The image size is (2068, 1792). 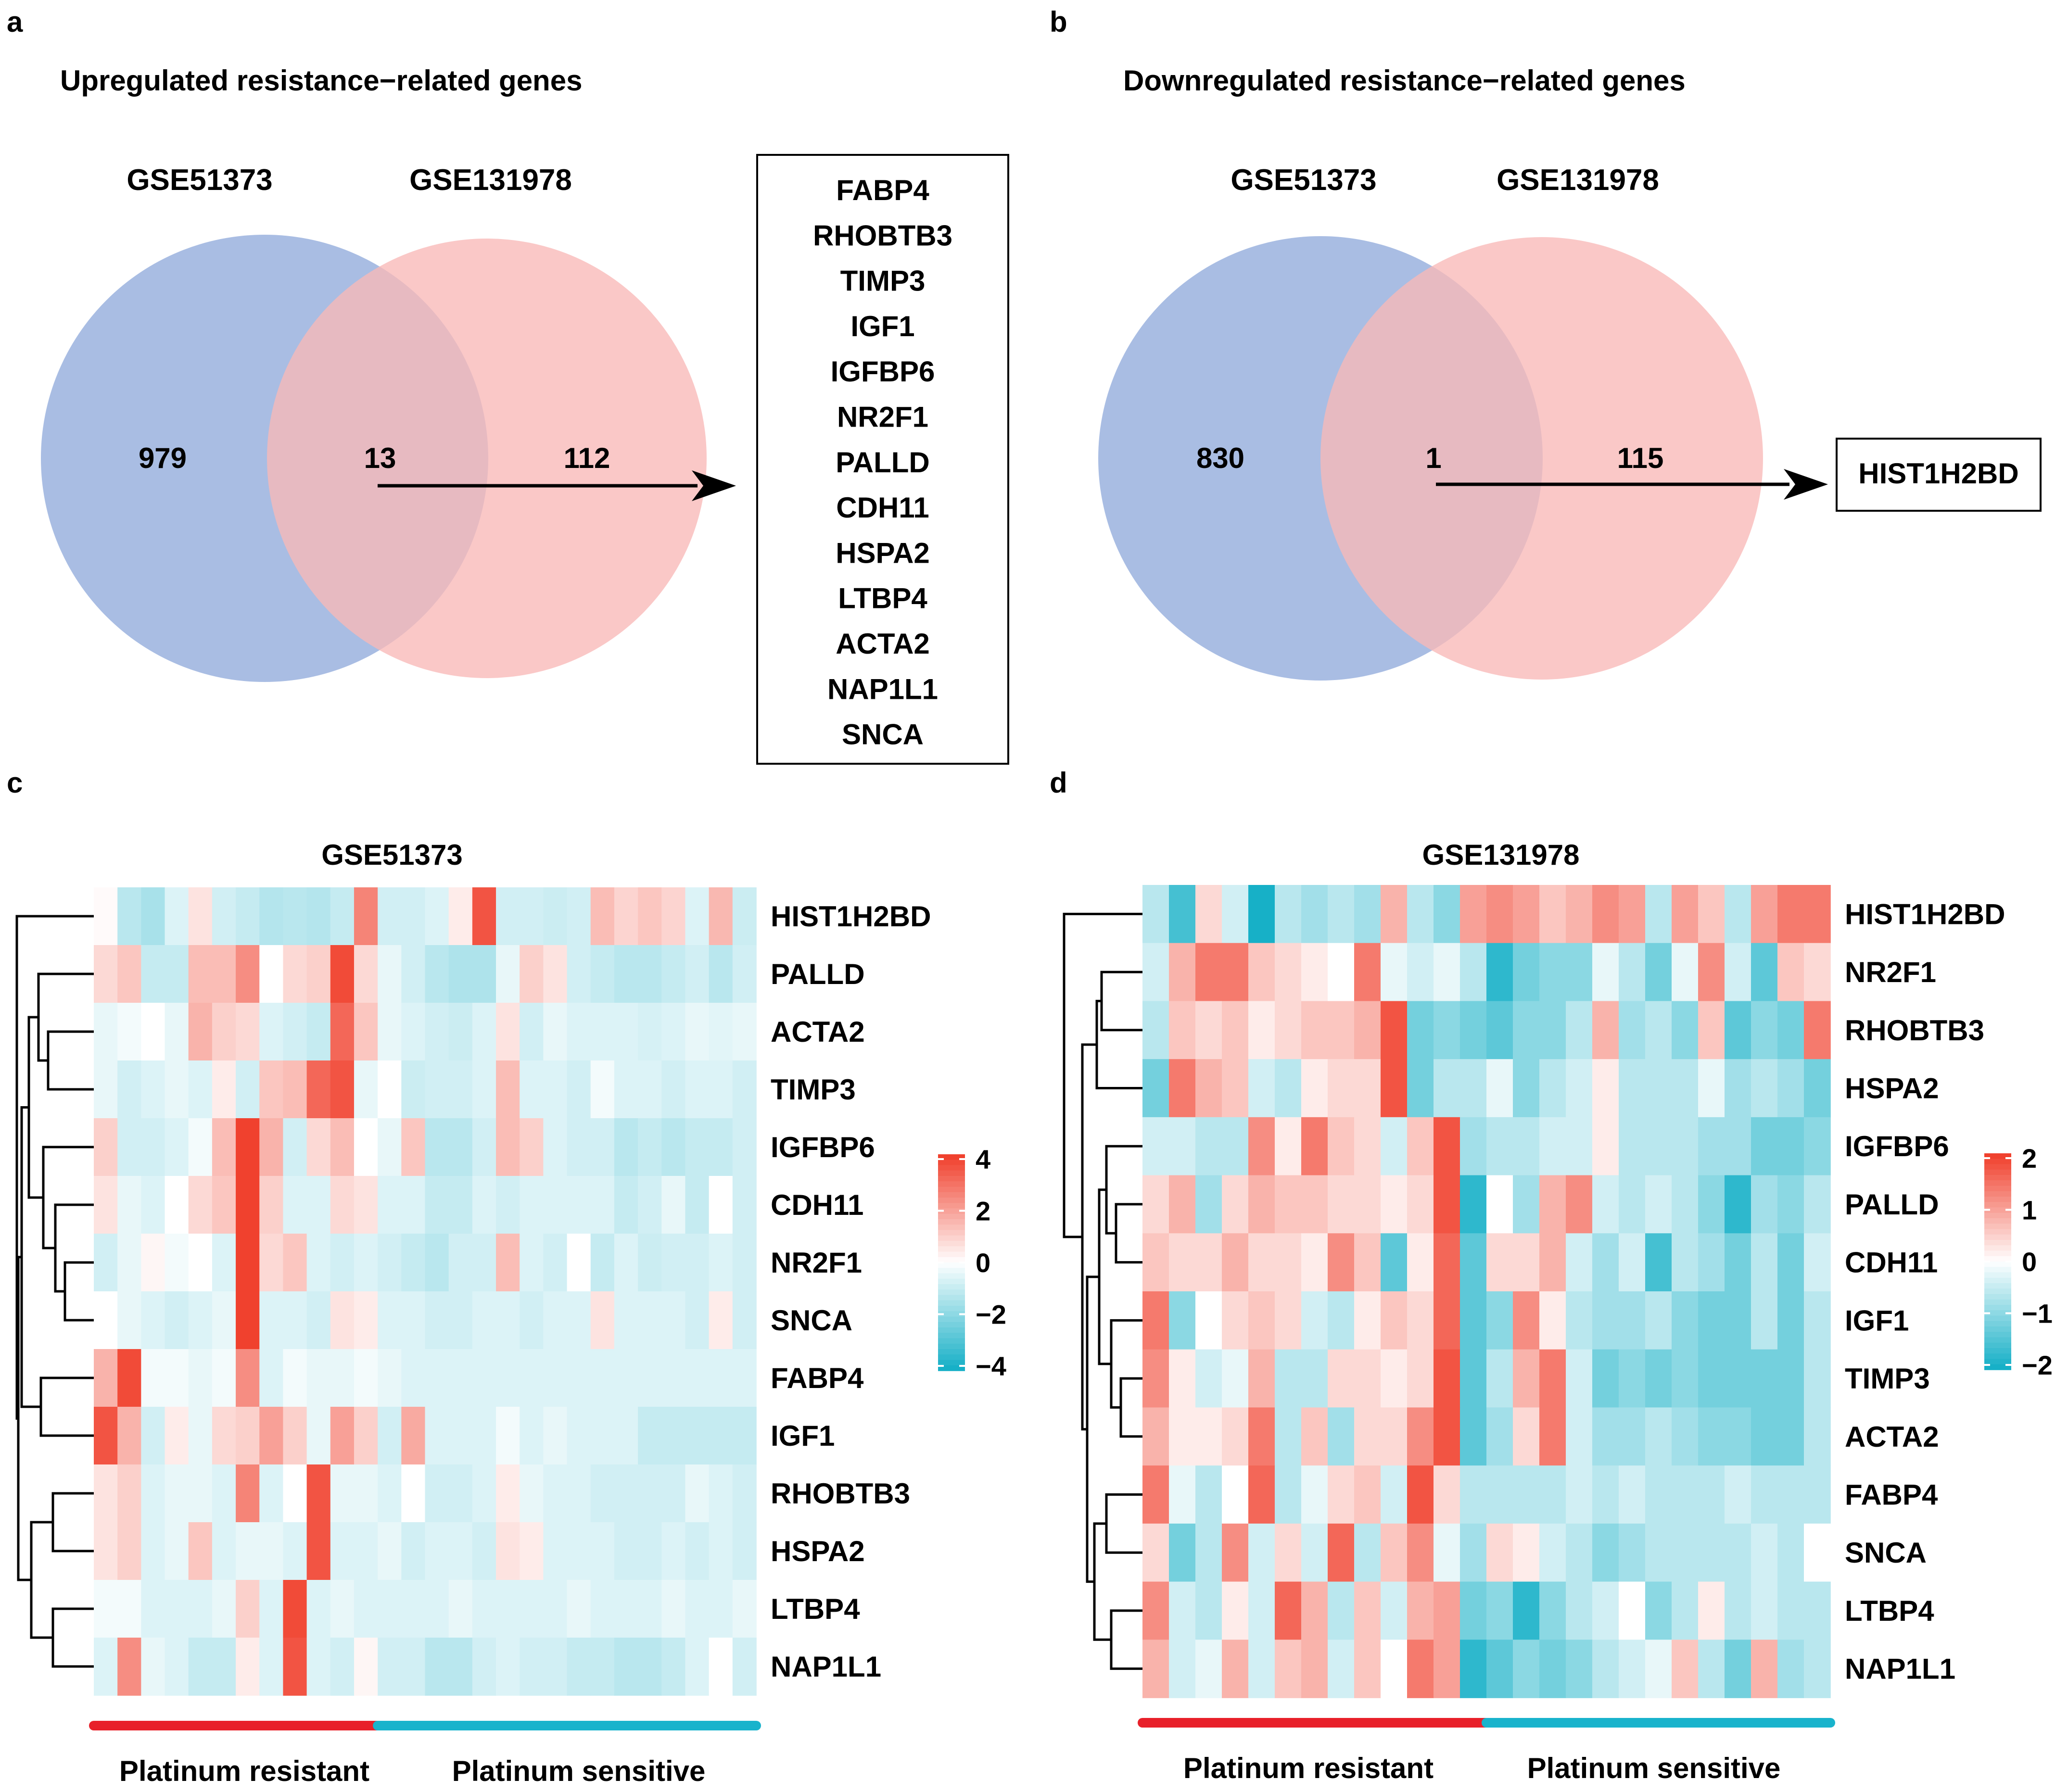 I want to click on row-label: NAP1L1, so click(x=1900, y=1669).